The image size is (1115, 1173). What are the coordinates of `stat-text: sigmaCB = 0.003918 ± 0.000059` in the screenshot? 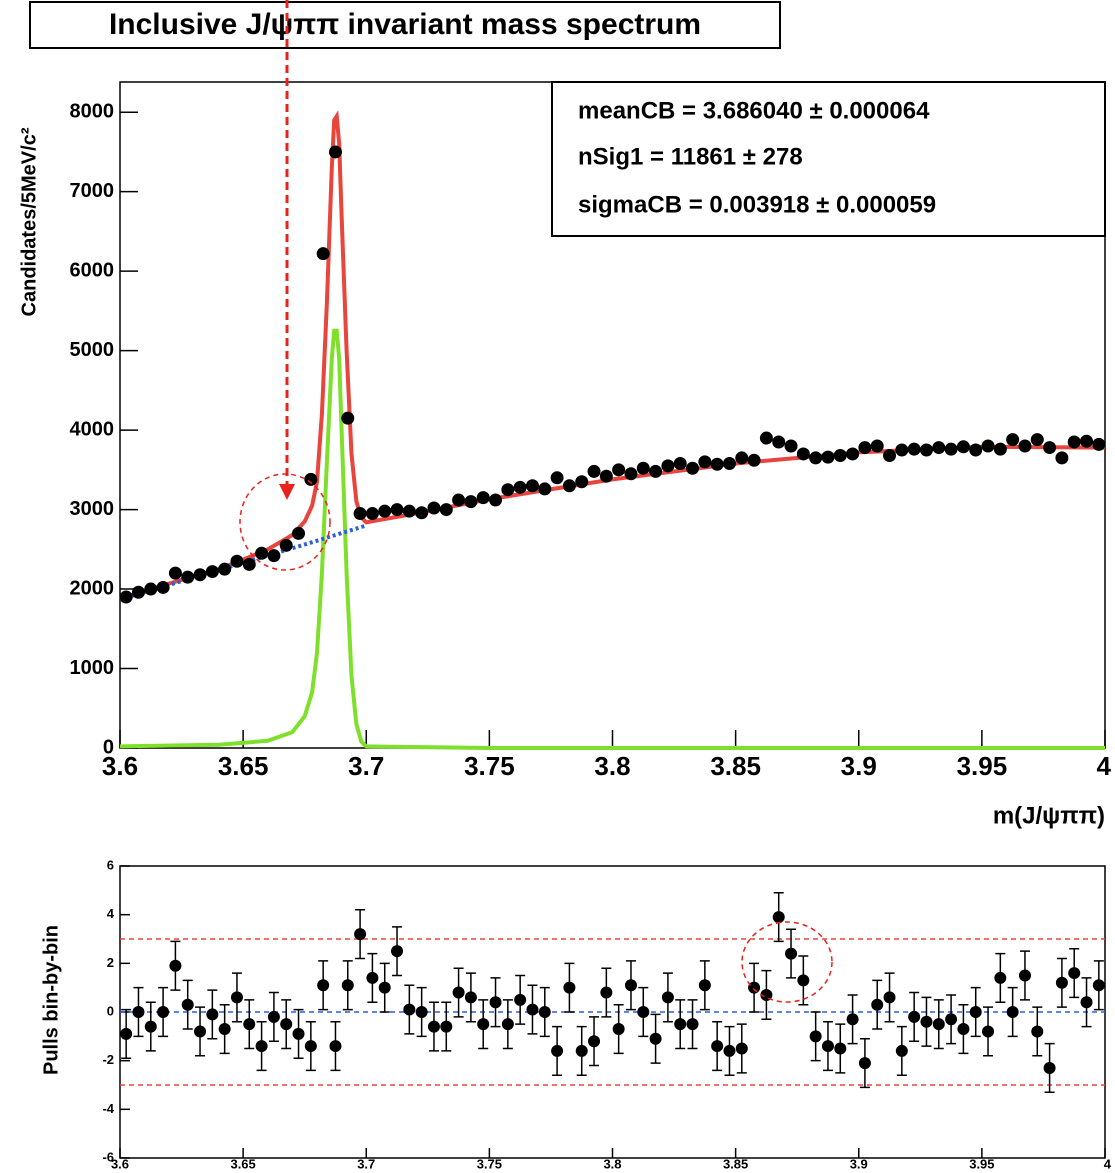 It's located at (757, 204).